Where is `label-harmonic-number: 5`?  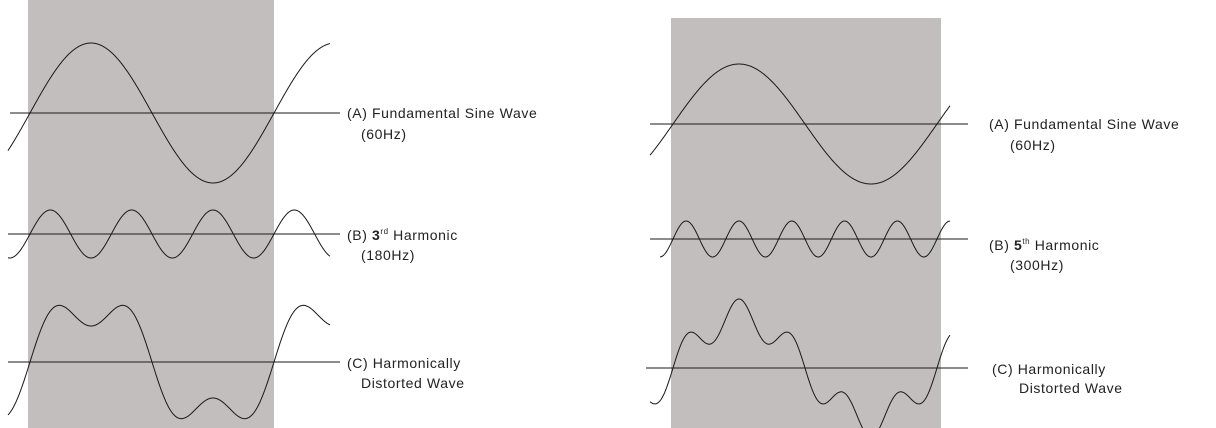 label-harmonic-number: 5 is located at coordinates (1018, 245).